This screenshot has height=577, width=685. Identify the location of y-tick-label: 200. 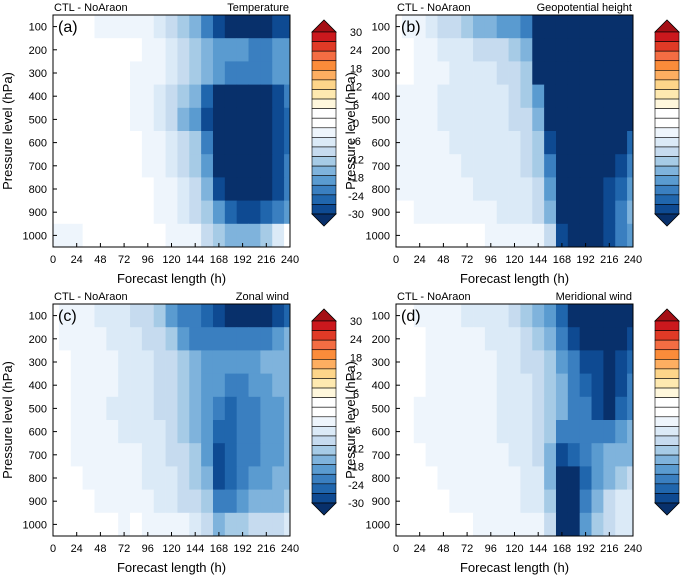
(38, 340).